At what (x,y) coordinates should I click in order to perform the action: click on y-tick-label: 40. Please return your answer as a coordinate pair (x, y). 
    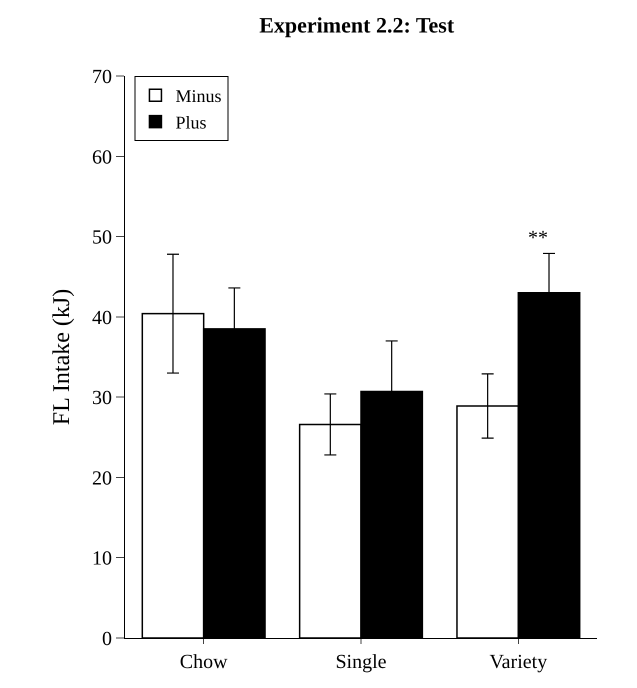
    Looking at the image, I should click on (102, 317).